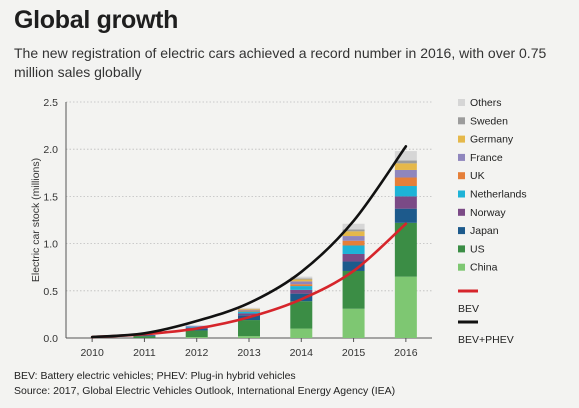 The image size is (579, 408). I want to click on legend-label: BEV, so click(468, 309).